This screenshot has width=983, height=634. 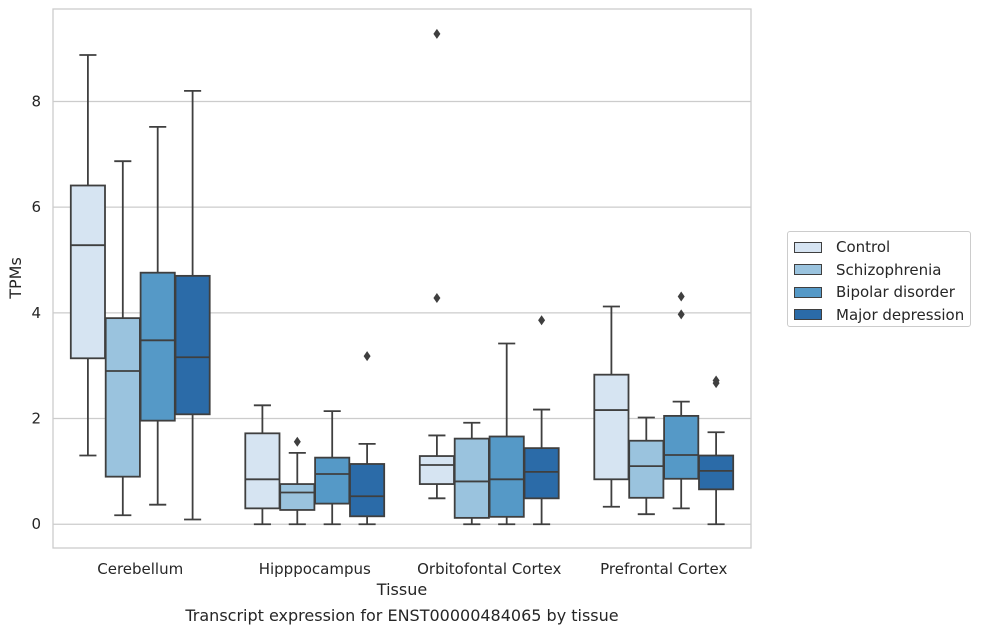 I want to click on y-tick-label: 2, so click(x=36, y=419).